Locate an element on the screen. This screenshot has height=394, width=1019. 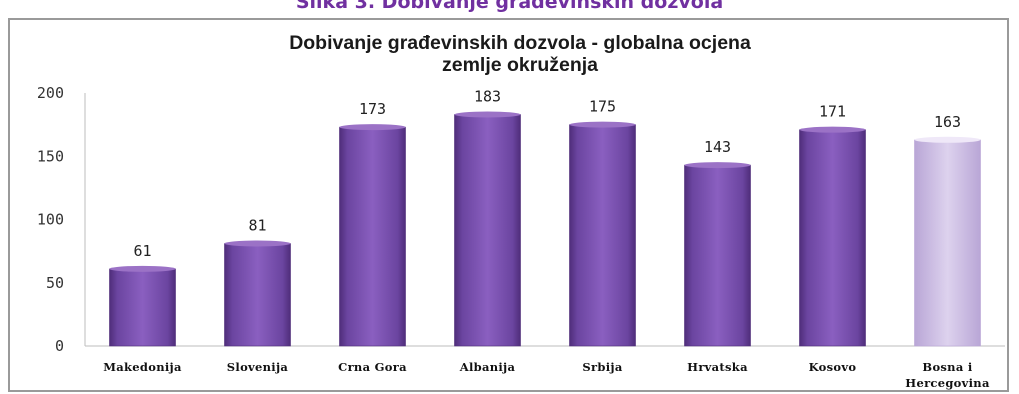
bar-srbija is located at coordinates (602, 235).